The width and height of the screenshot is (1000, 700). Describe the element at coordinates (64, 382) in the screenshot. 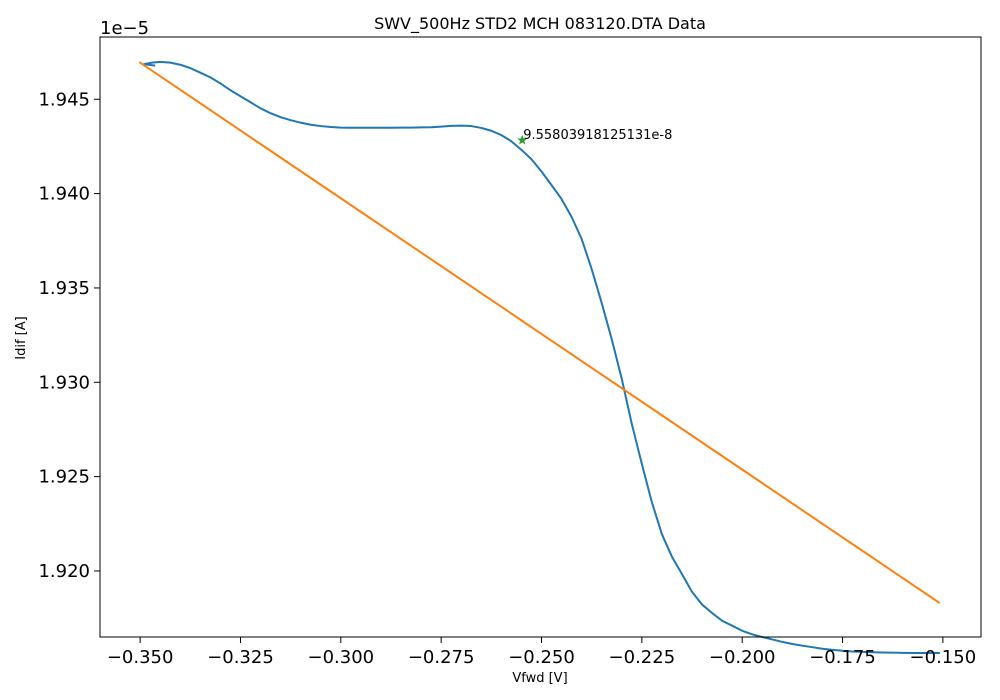

I see `y-tick-label: 1.930` at that location.